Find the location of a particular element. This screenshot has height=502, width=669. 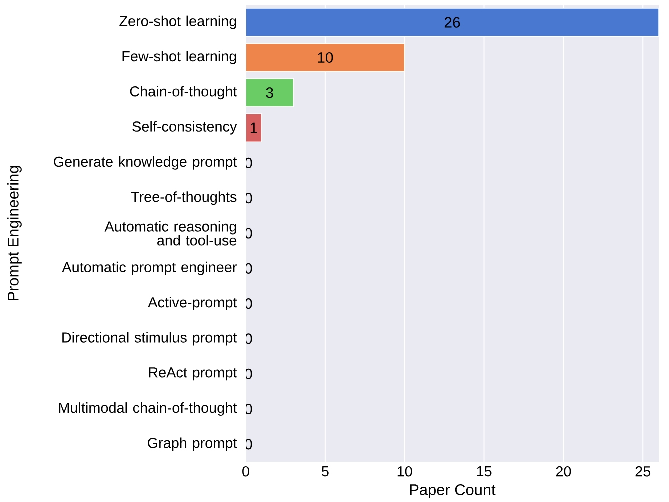

y-tick-label: Self-consistency is located at coordinates (185, 128).